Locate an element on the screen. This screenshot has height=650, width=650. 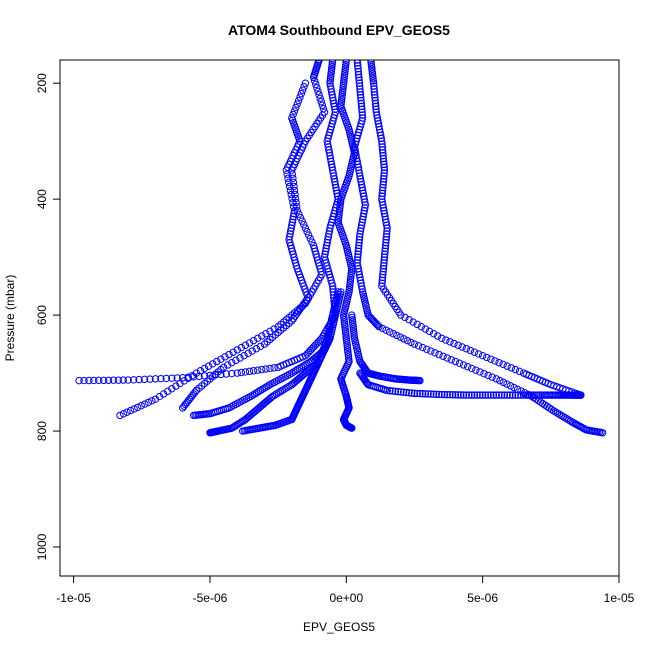
y-tick-label: 600 is located at coordinates (42, 315).